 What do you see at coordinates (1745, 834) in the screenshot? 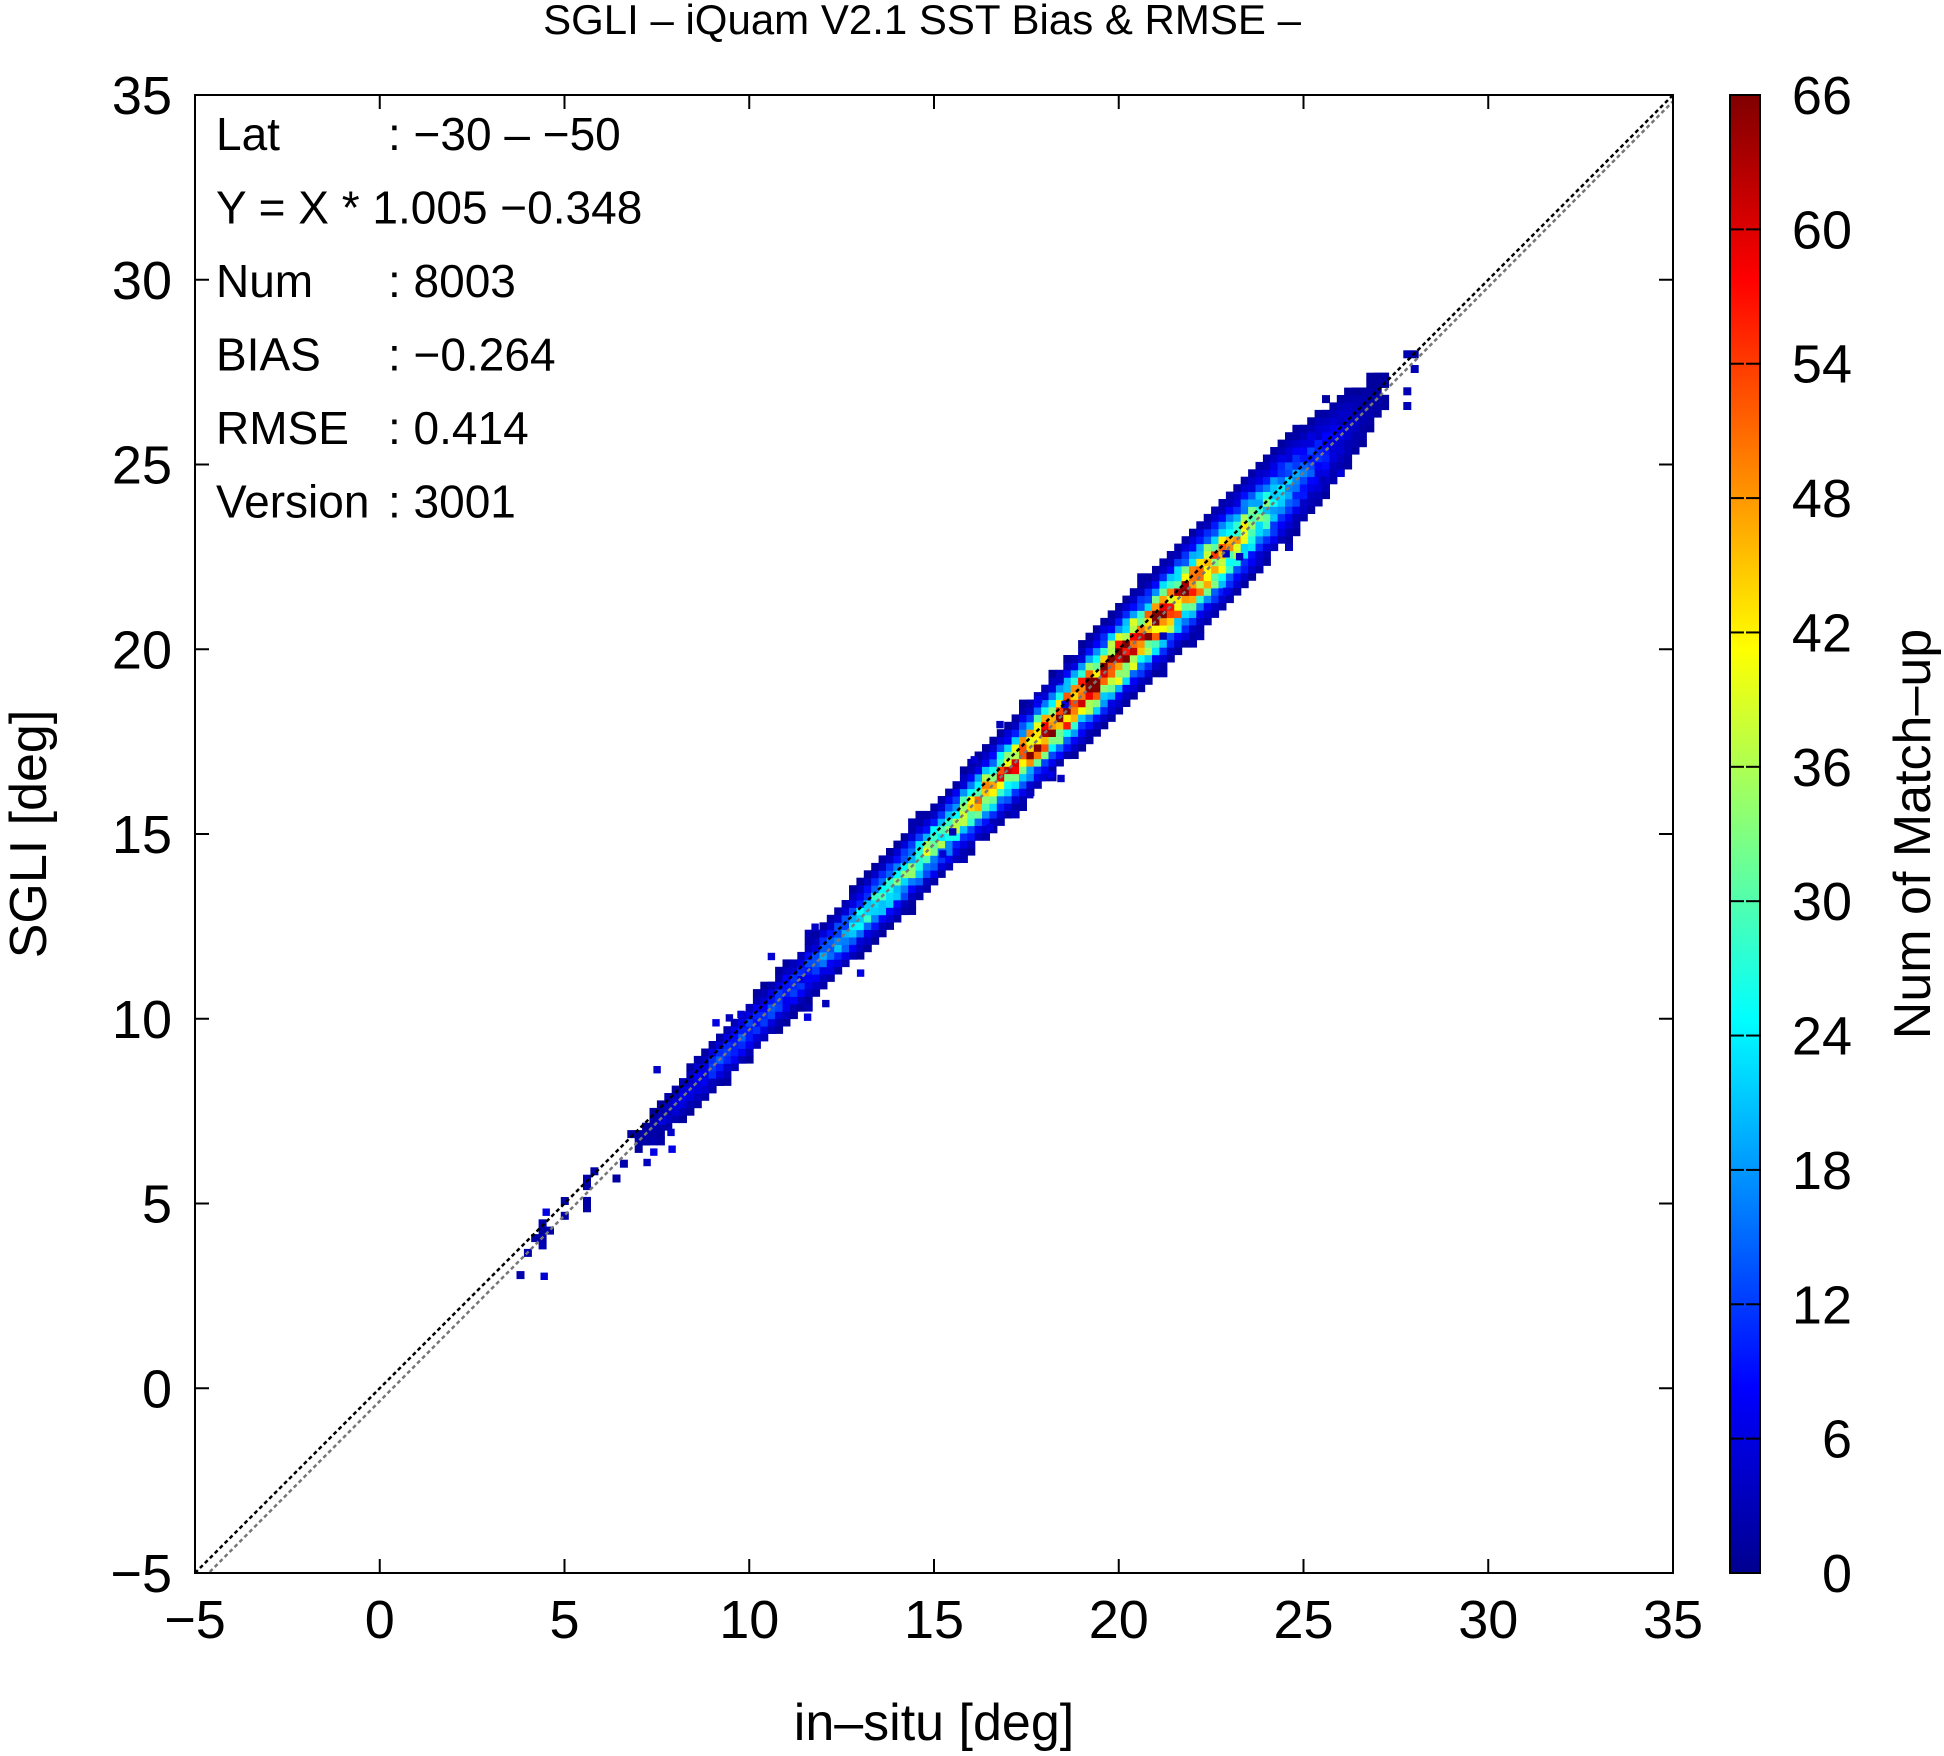
I see `colorbar` at bounding box center [1745, 834].